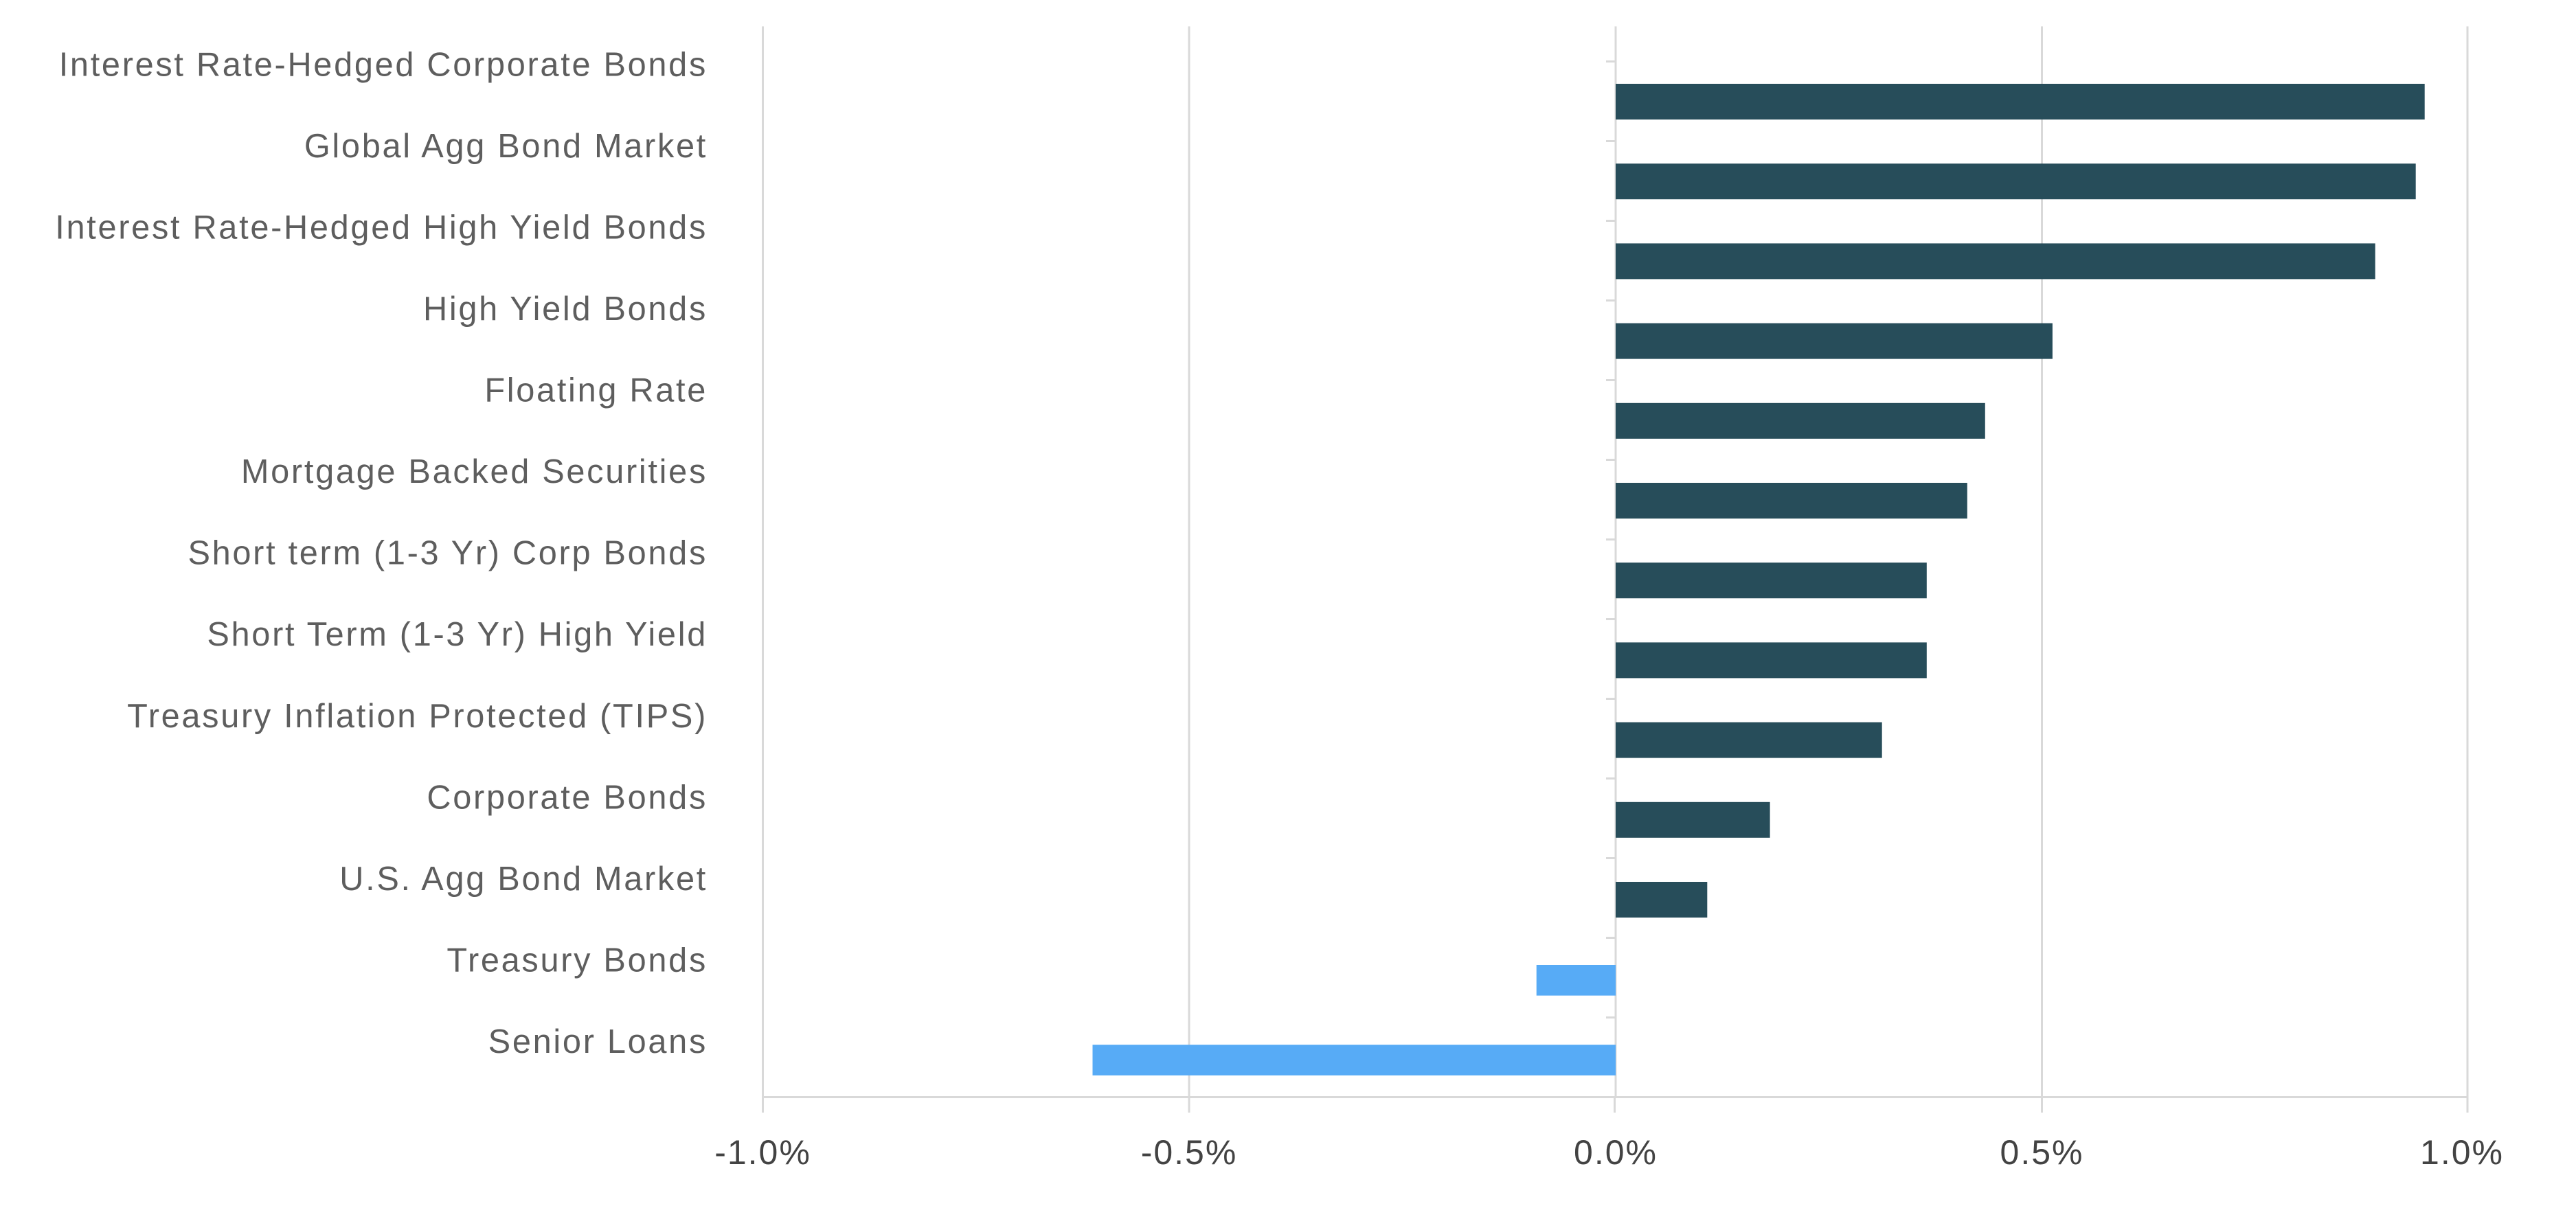  I want to click on svg-text: U.S. Agg Bond Market, so click(523, 880).